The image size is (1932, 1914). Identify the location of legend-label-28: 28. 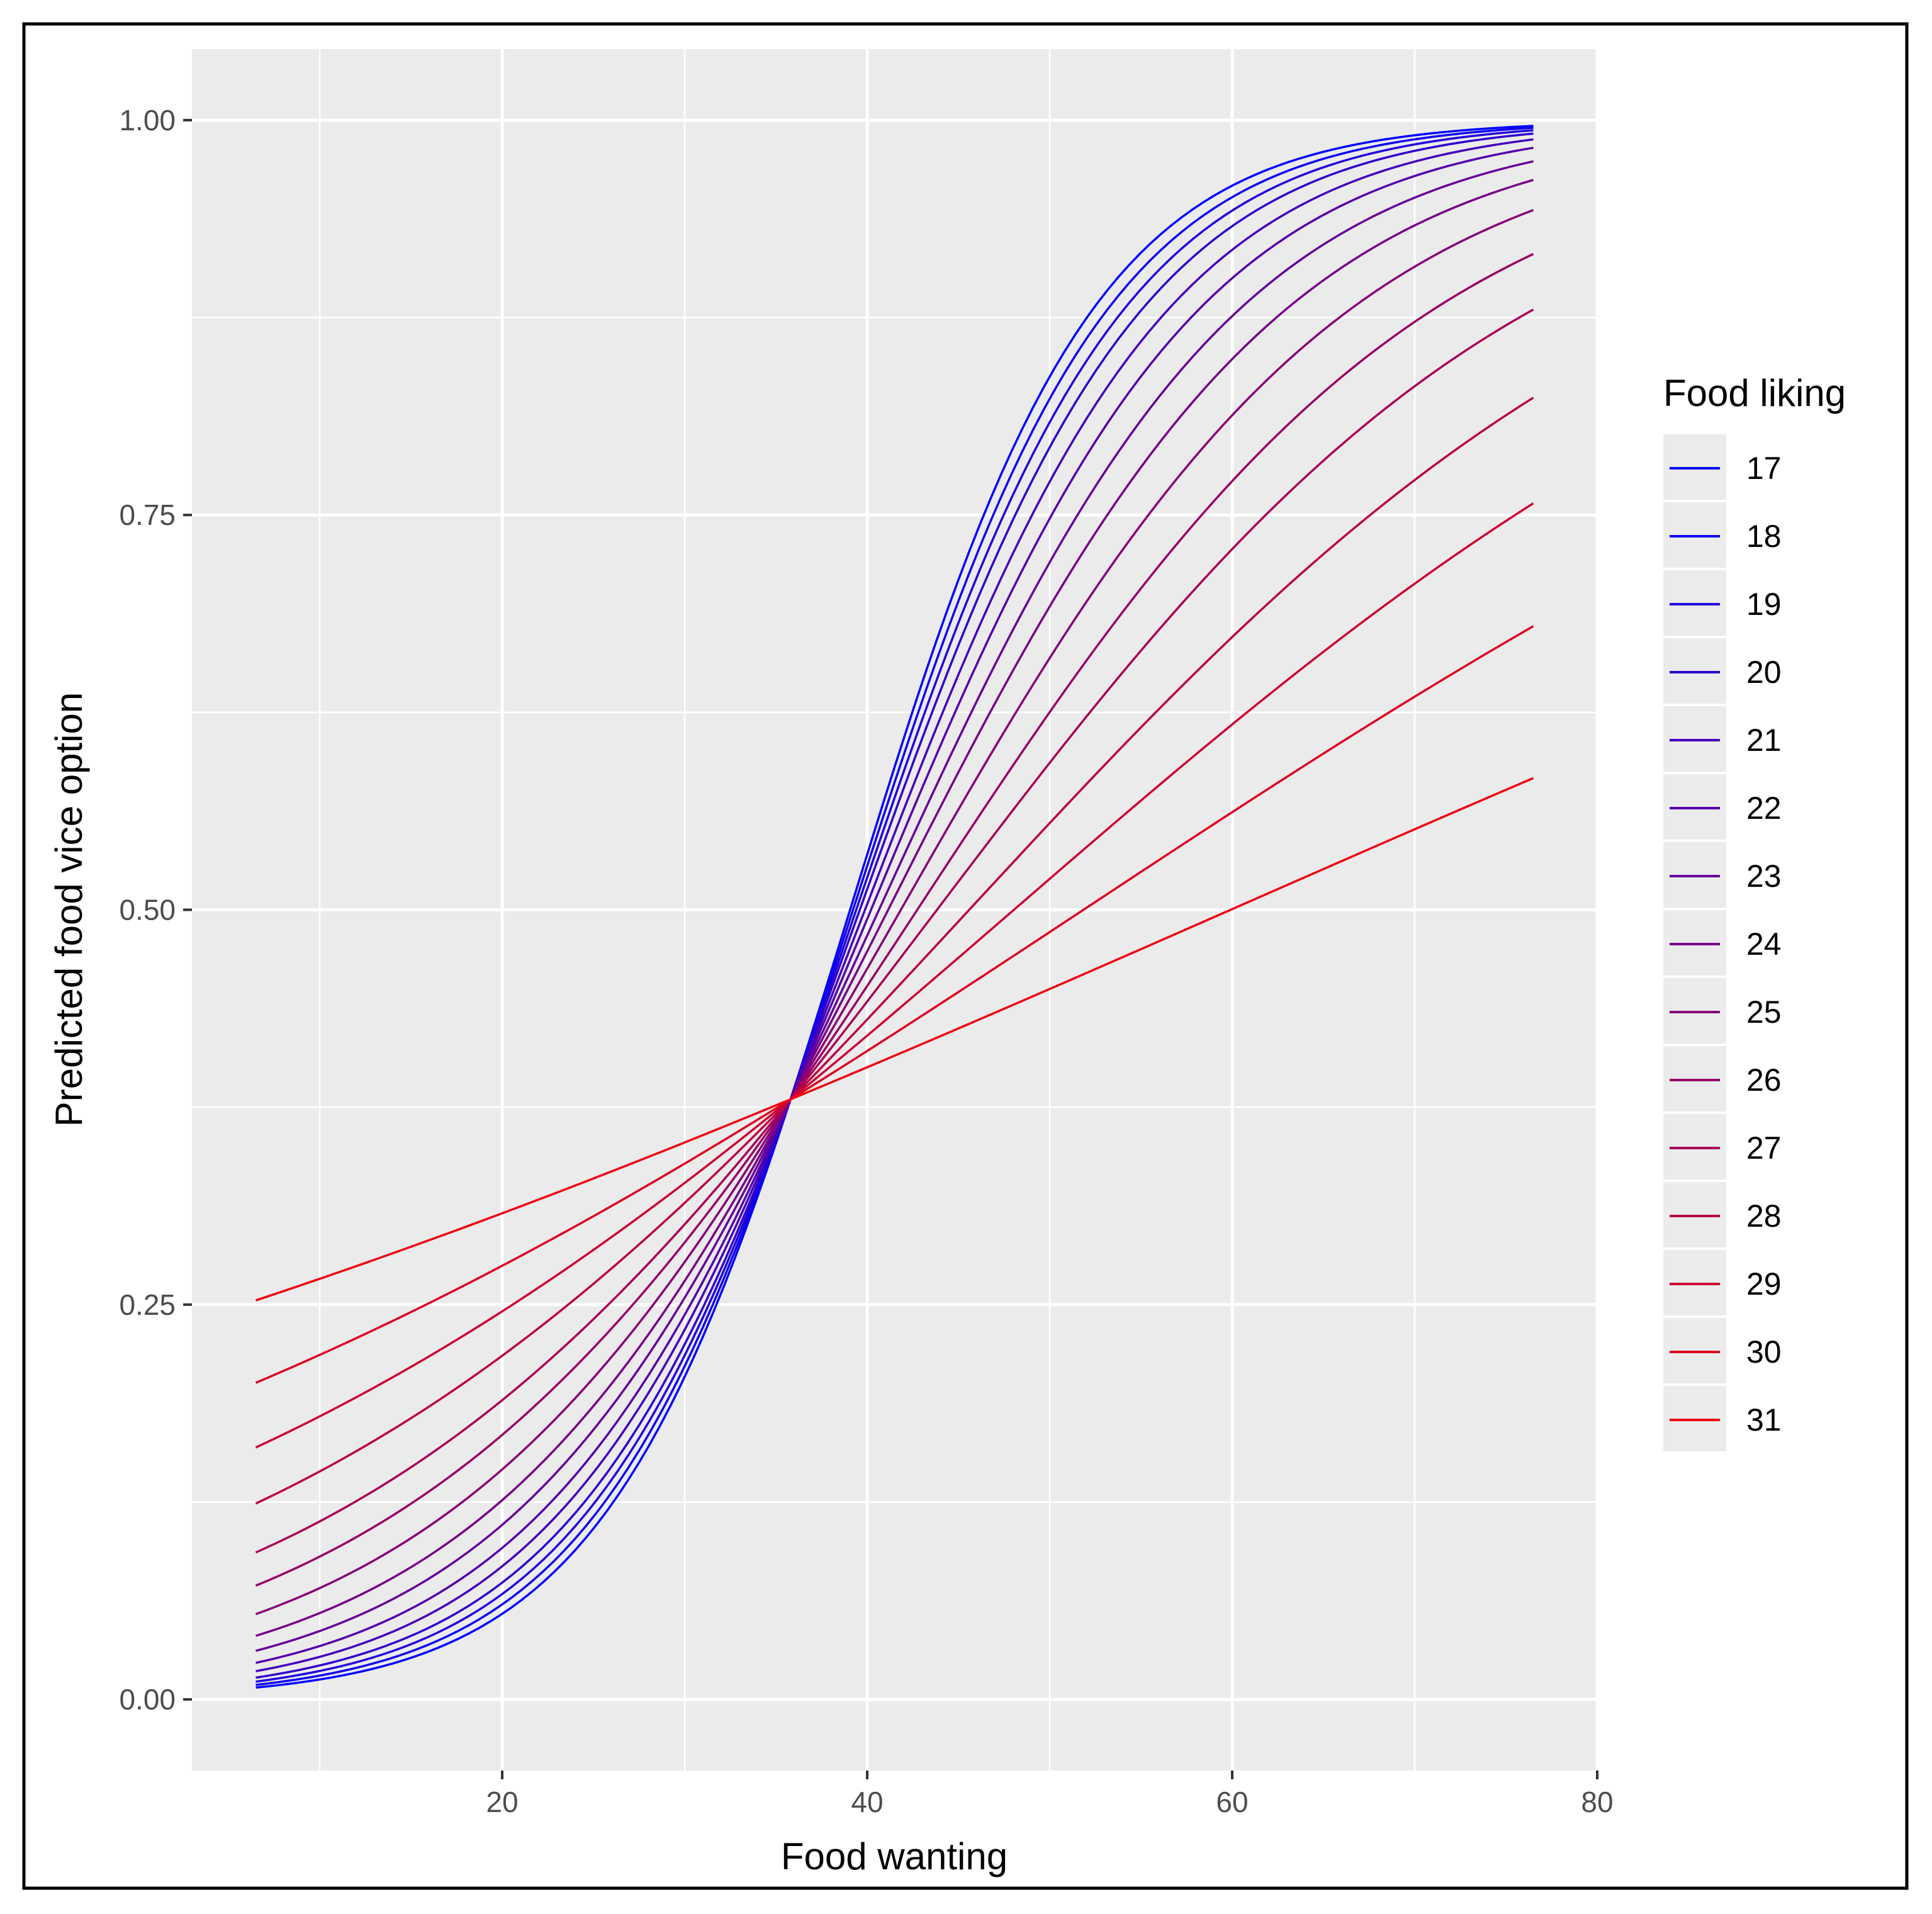
(1764, 1216).